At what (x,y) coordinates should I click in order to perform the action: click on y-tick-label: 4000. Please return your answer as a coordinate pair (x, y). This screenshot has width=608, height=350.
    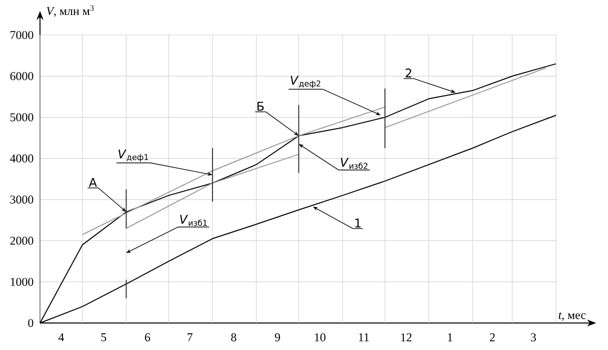
    Looking at the image, I should click on (22, 158).